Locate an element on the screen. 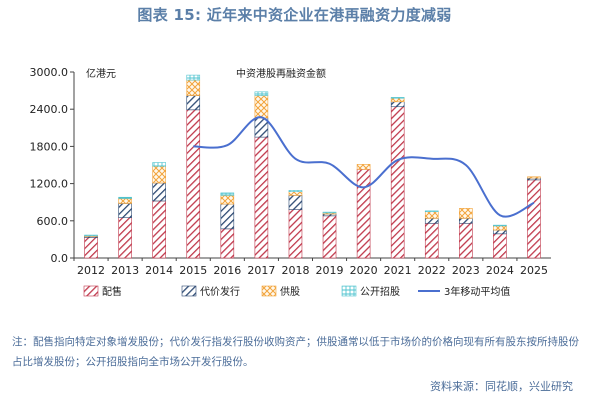 This screenshot has height=400, width=589. y-tick-label: 1200.0 is located at coordinates (49, 184).